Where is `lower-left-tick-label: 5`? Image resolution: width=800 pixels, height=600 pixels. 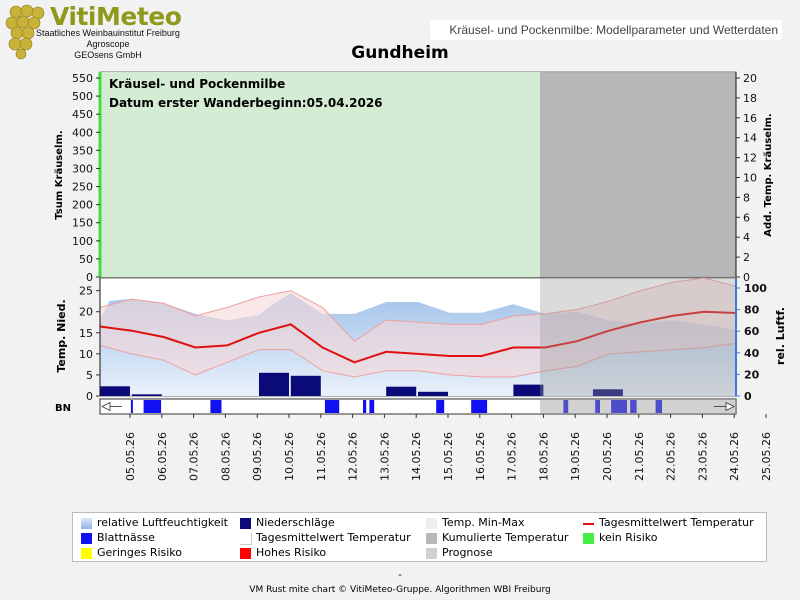
lower-left-tick-label: 5 is located at coordinates (89, 375).